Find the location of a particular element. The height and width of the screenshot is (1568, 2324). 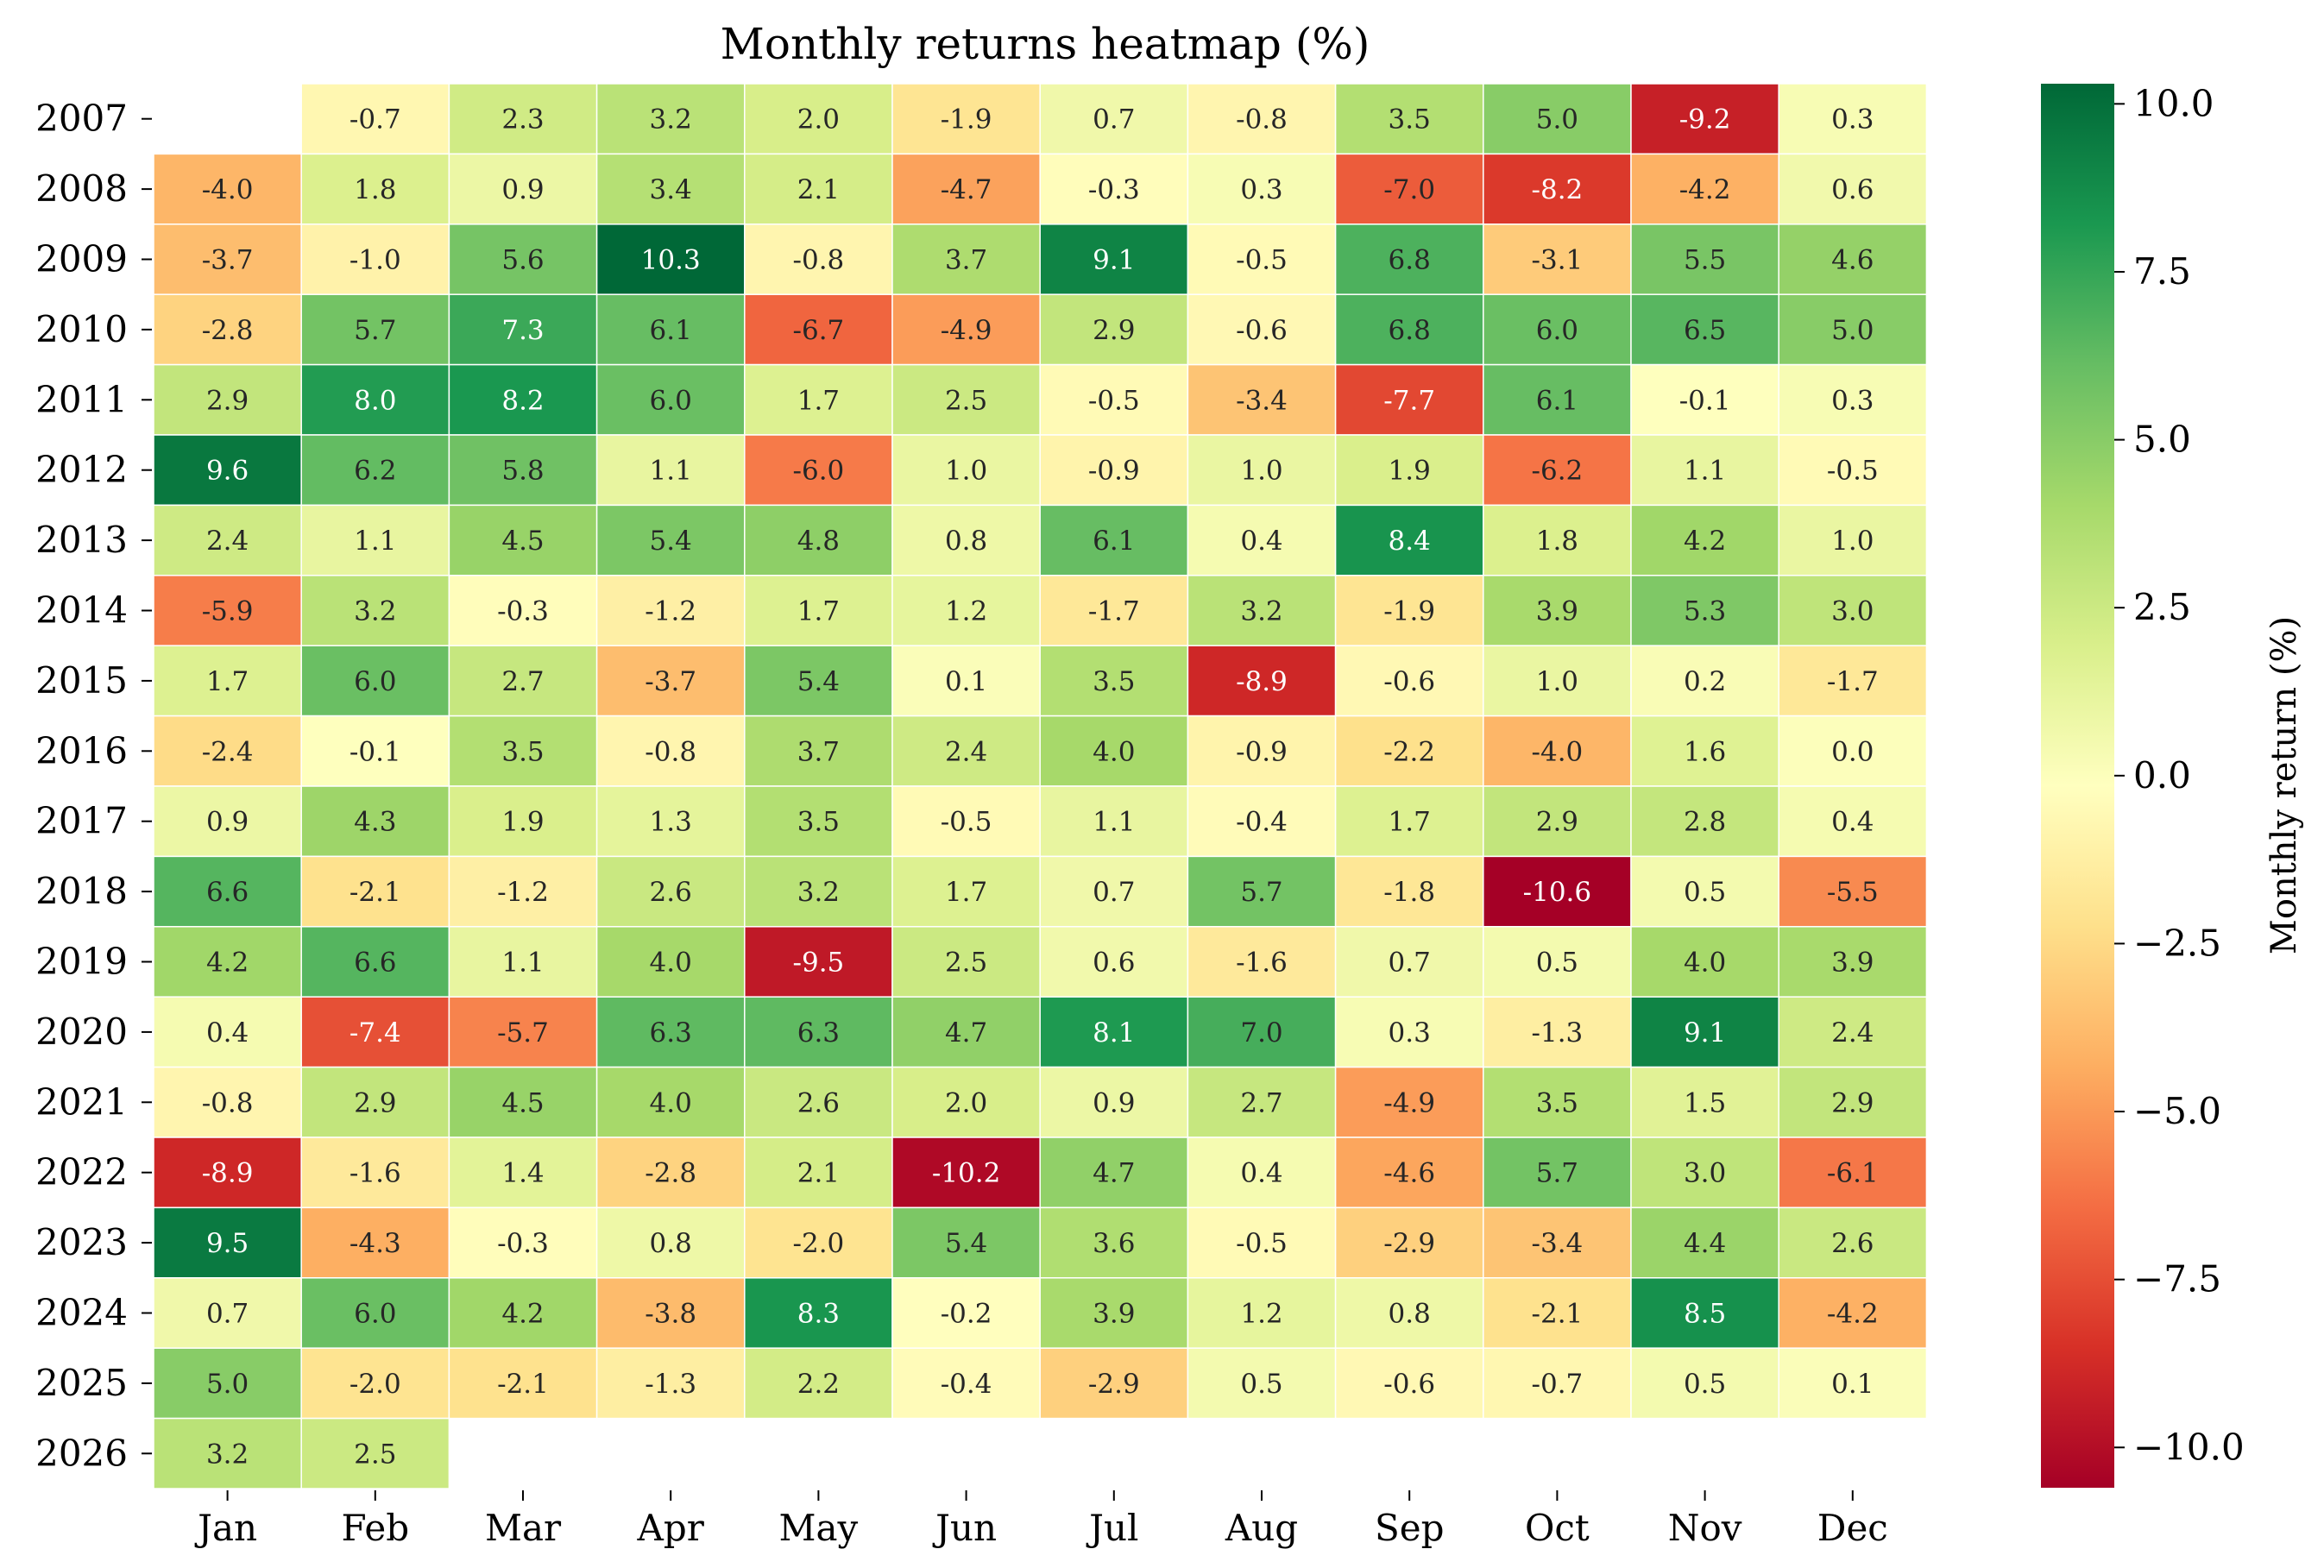

cell-value-label: 6.0 is located at coordinates (1557, 331).